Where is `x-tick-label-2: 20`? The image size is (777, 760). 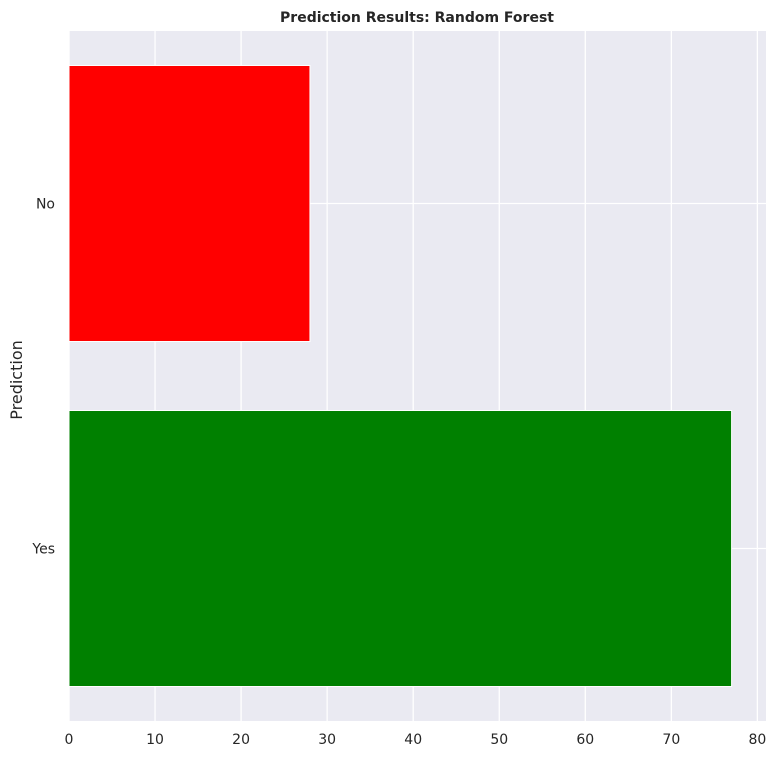
x-tick-label-2: 20 is located at coordinates (241, 740).